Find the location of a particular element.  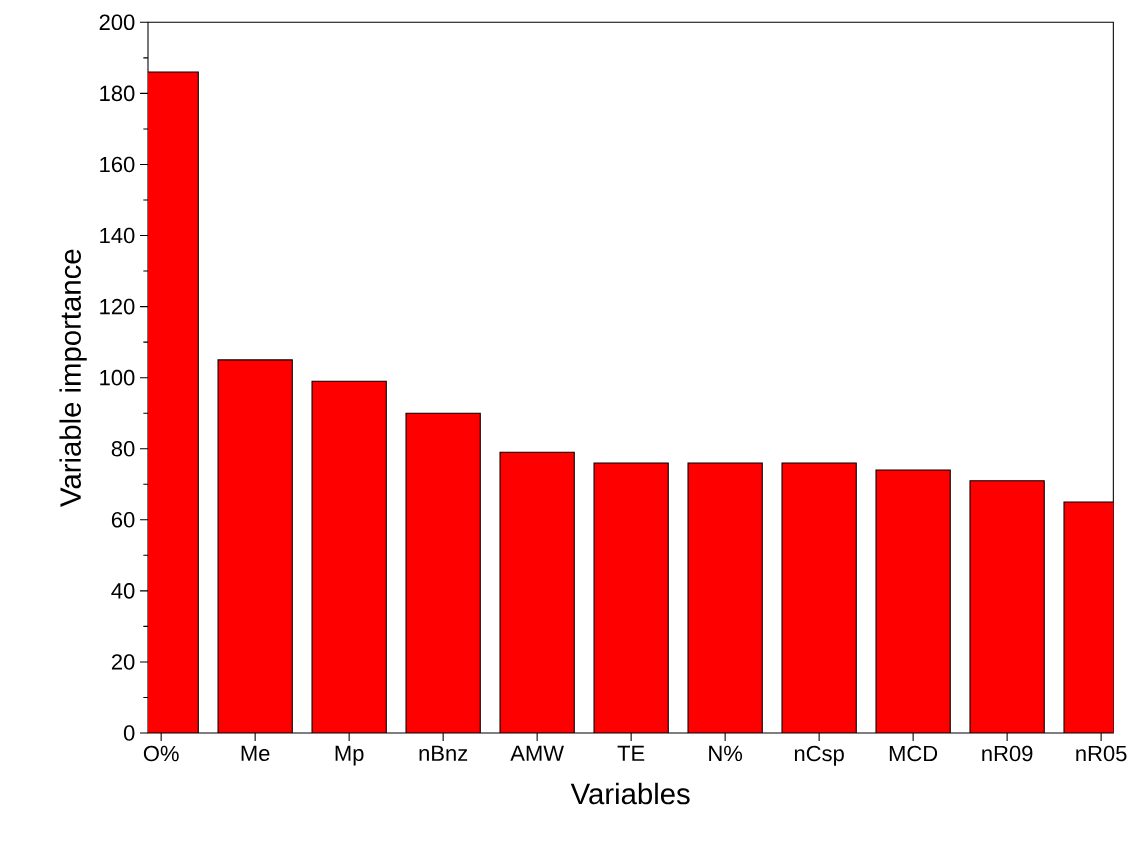

x-tick-label: O% is located at coordinates (161, 753).